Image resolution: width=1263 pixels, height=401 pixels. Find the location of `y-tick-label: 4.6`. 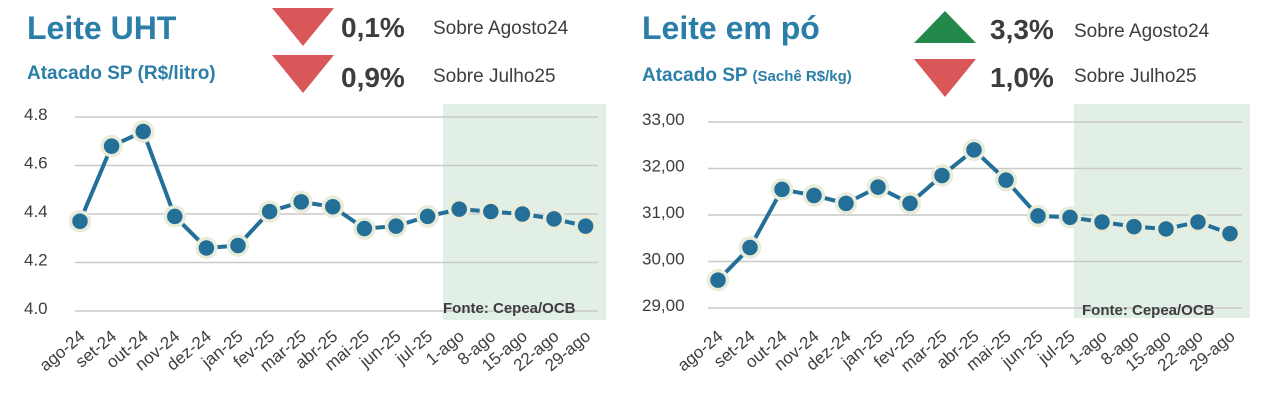

y-tick-label: 4.6 is located at coordinates (36, 163).